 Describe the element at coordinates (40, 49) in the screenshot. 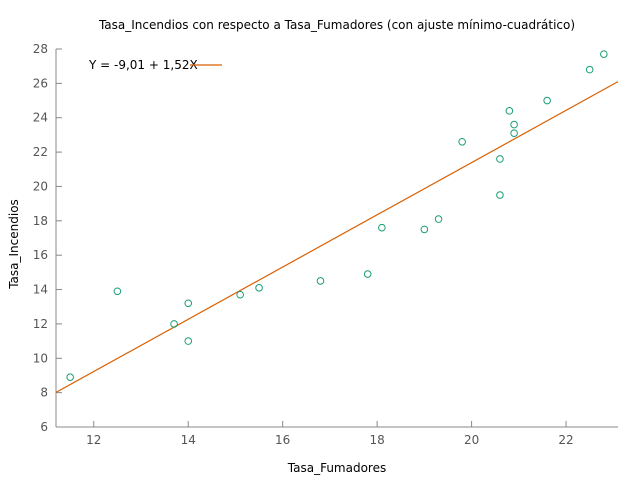

I see `y-tick-label: 28` at that location.